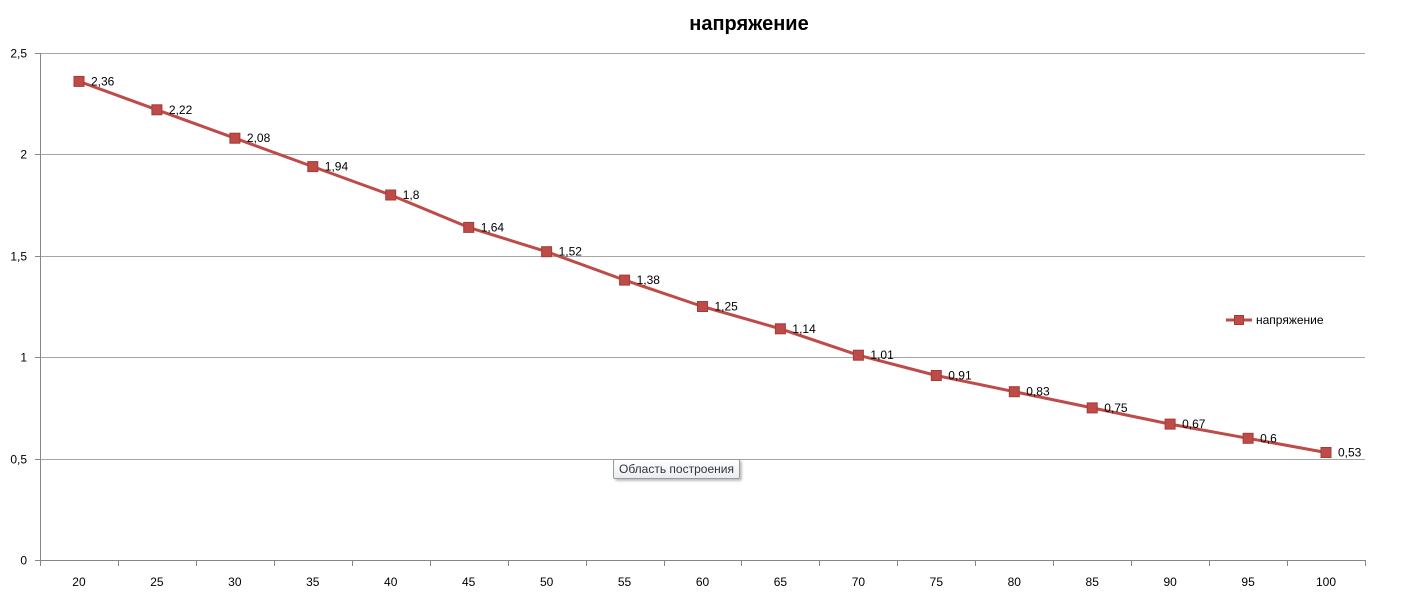 The height and width of the screenshot is (603, 1413). What do you see at coordinates (1015, 582) in the screenshot?
I see `x-tick-label: 80` at bounding box center [1015, 582].